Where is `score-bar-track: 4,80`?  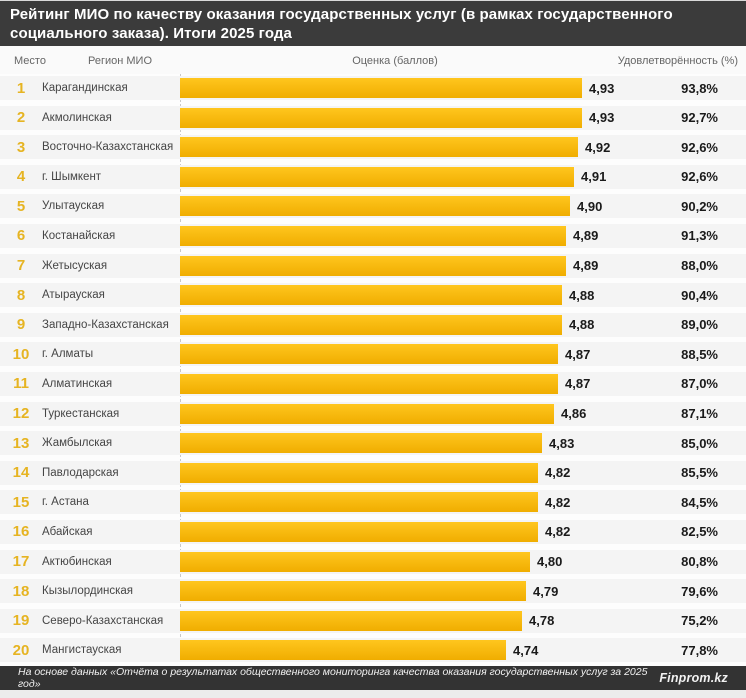 score-bar-track: 4,80 is located at coordinates (463, 562).